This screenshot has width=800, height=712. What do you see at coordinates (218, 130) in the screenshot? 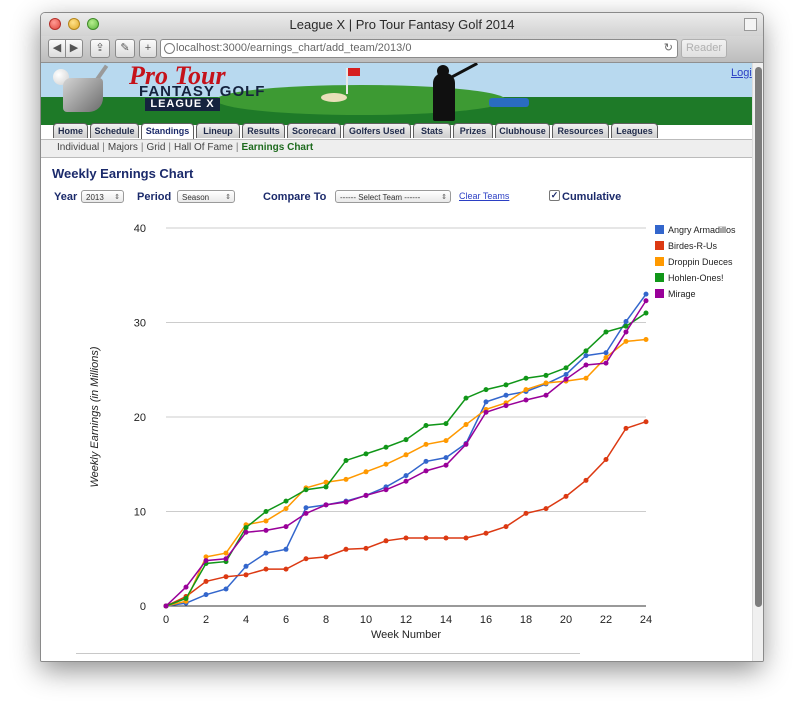
I see `nav-tab-lineup: Lineup` at bounding box center [218, 130].